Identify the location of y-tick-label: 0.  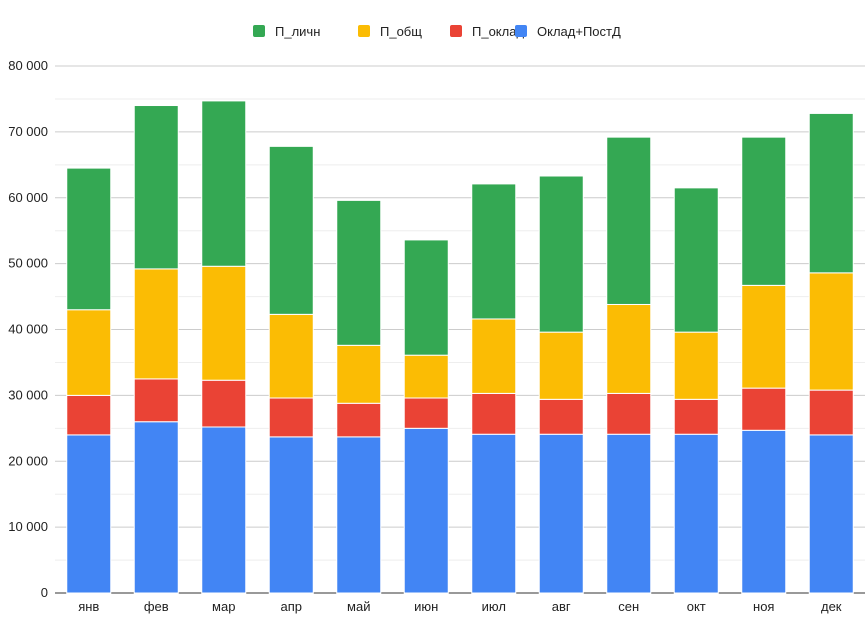
(44, 592).